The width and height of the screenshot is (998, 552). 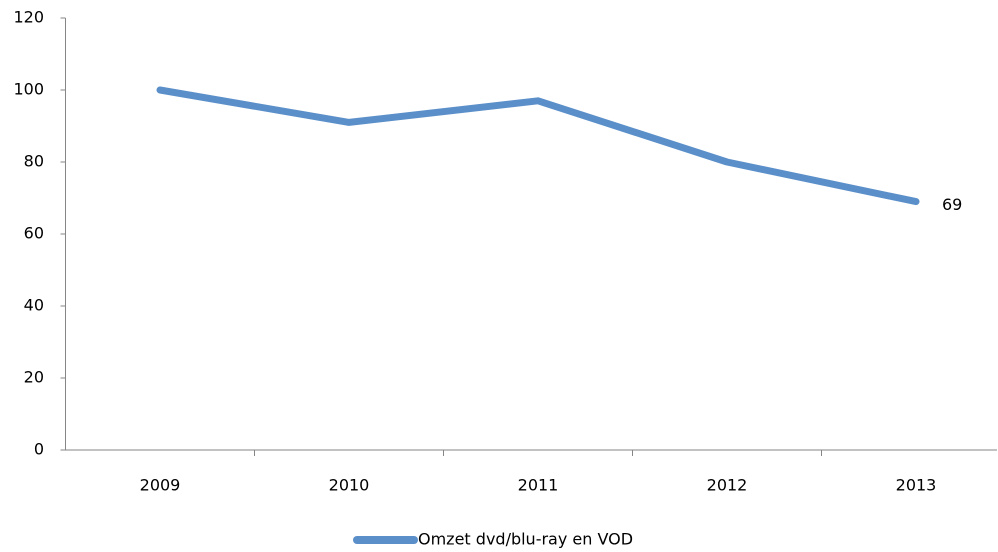 What do you see at coordinates (160, 485) in the screenshot?
I see `x-tick-label: 2009` at bounding box center [160, 485].